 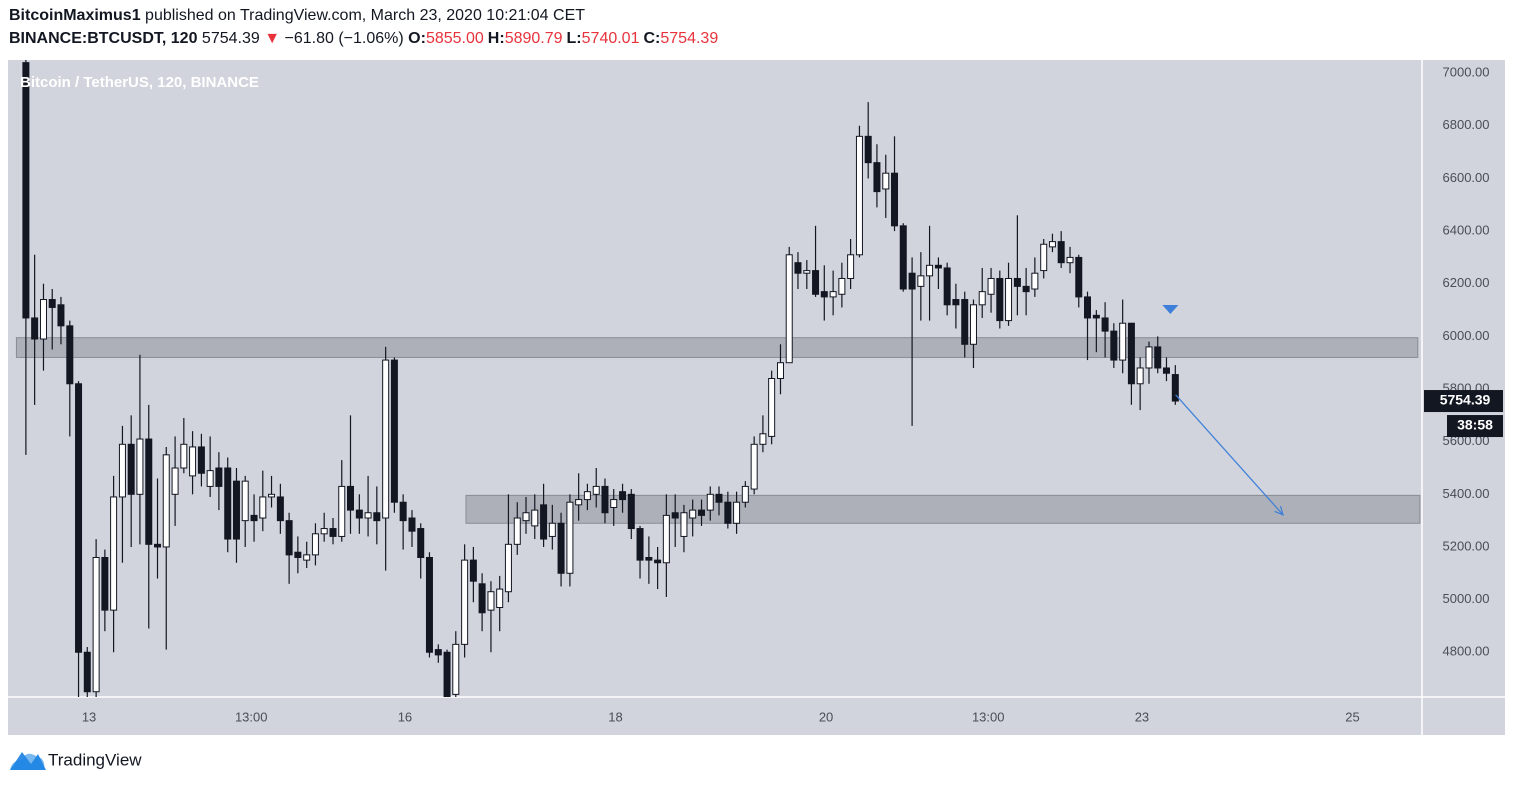 What do you see at coordinates (1279, 511) in the screenshot?
I see `arrow-head` at bounding box center [1279, 511].